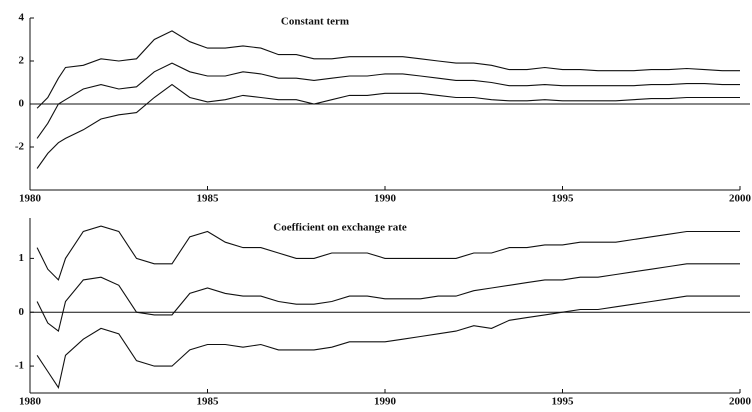 The height and width of the screenshot is (412, 752). What do you see at coordinates (22, 61) in the screenshot?
I see `y-tick-label: 2` at bounding box center [22, 61].